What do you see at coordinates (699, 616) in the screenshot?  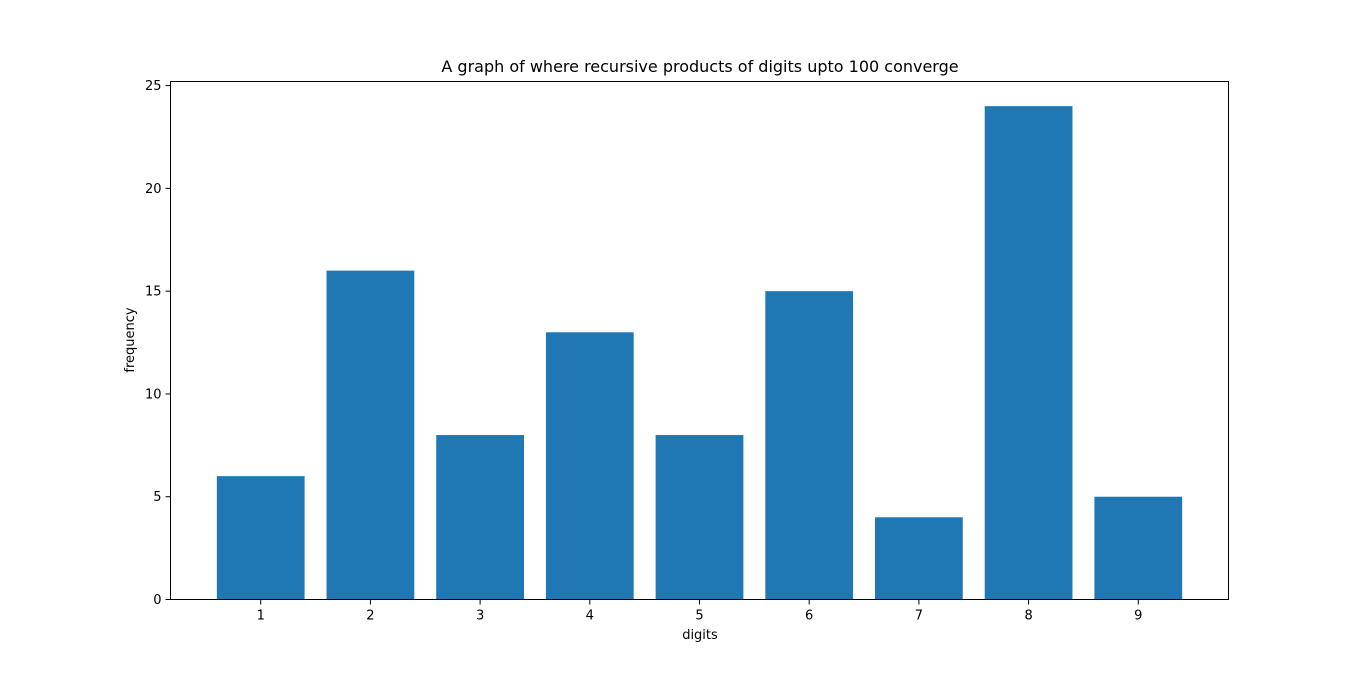 I see `x-tick-label: 5` at bounding box center [699, 616].